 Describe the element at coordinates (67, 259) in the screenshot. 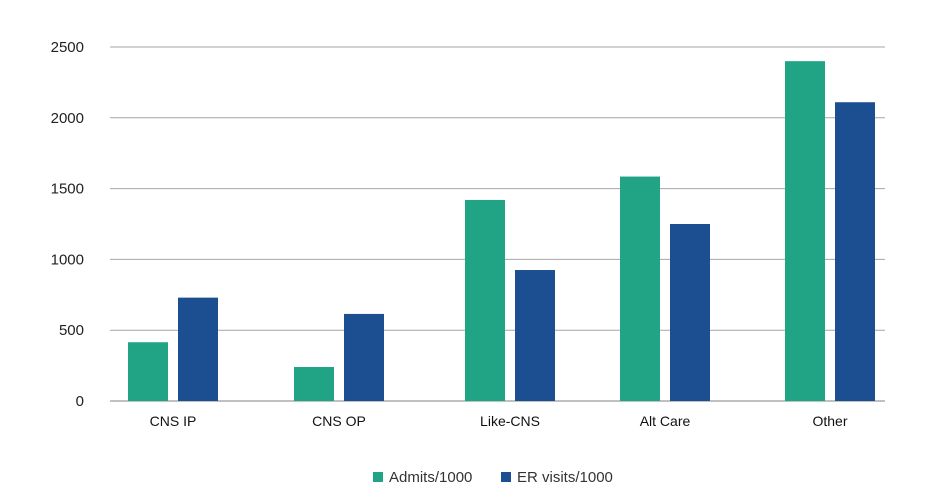

I see `y-tick-label: 1000` at that location.